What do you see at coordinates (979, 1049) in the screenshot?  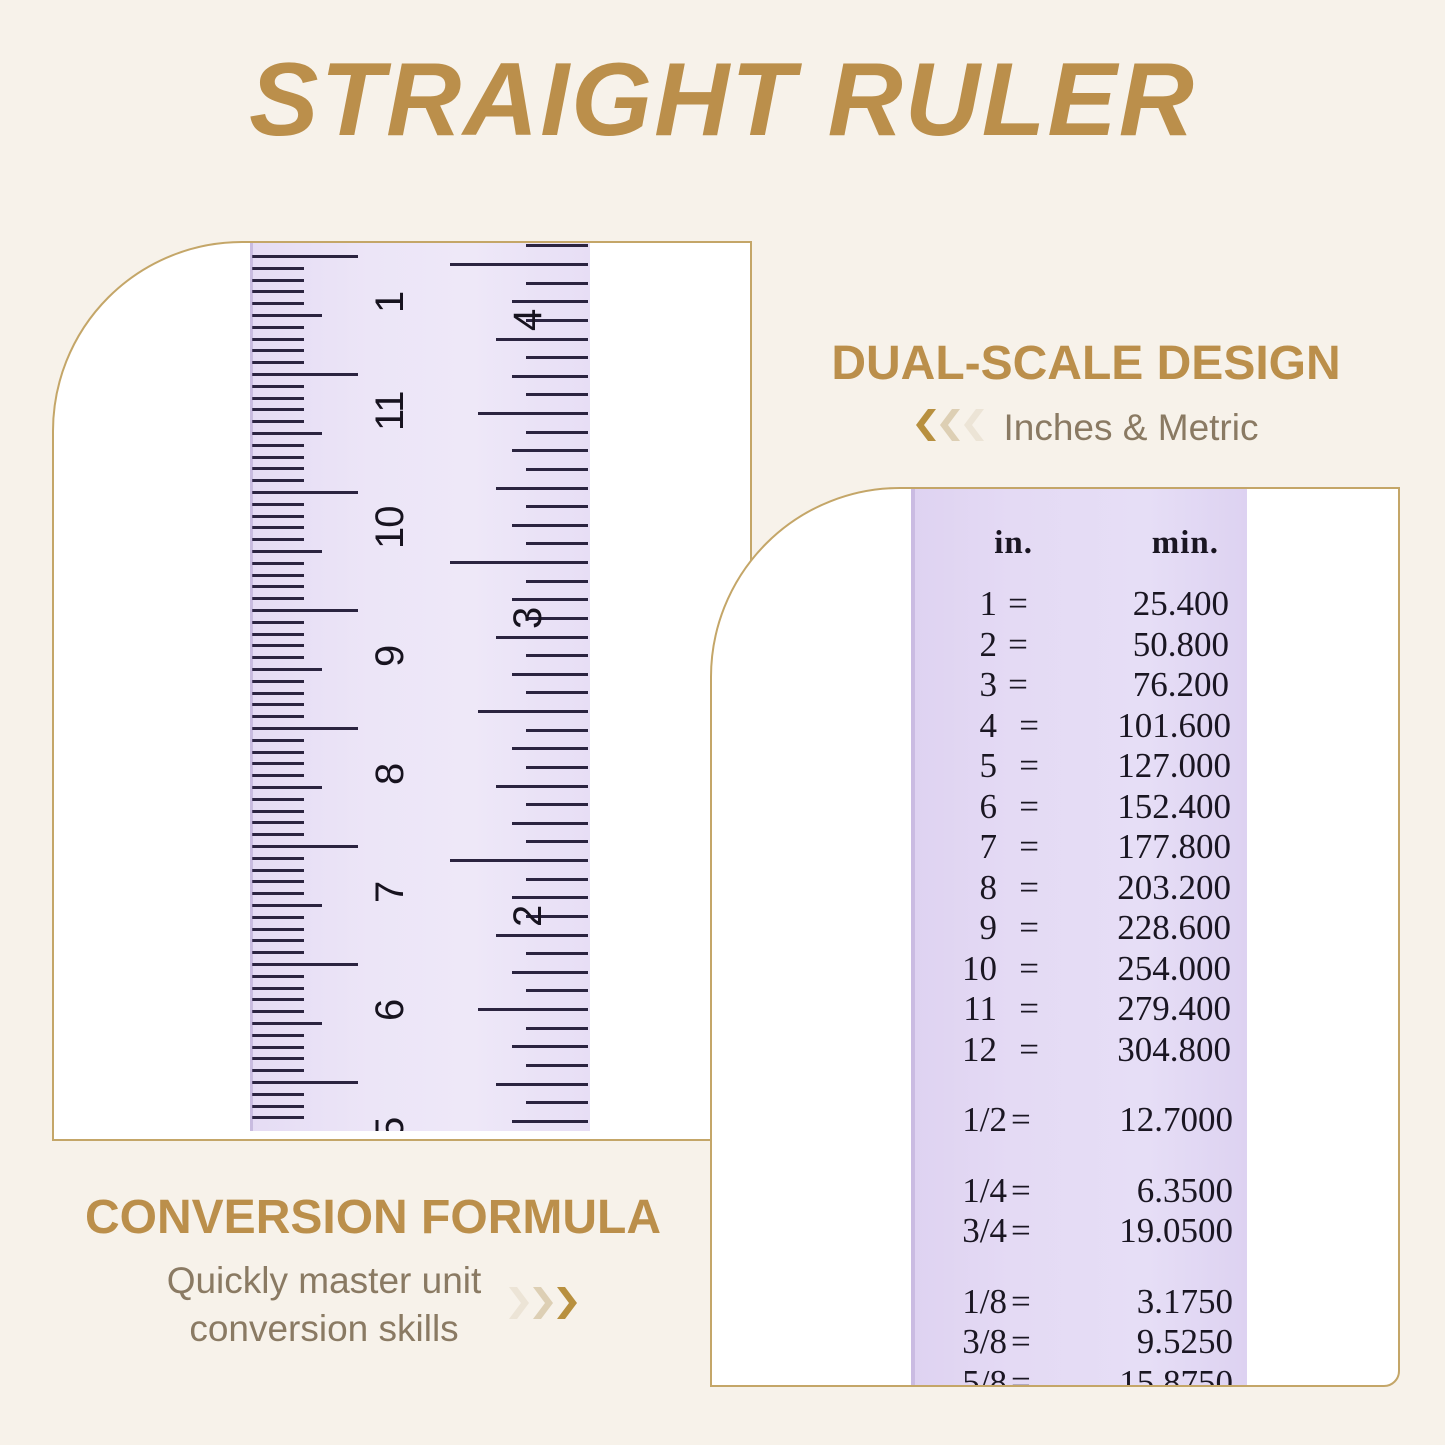 I see `table-cell-inches: 12` at bounding box center [979, 1049].